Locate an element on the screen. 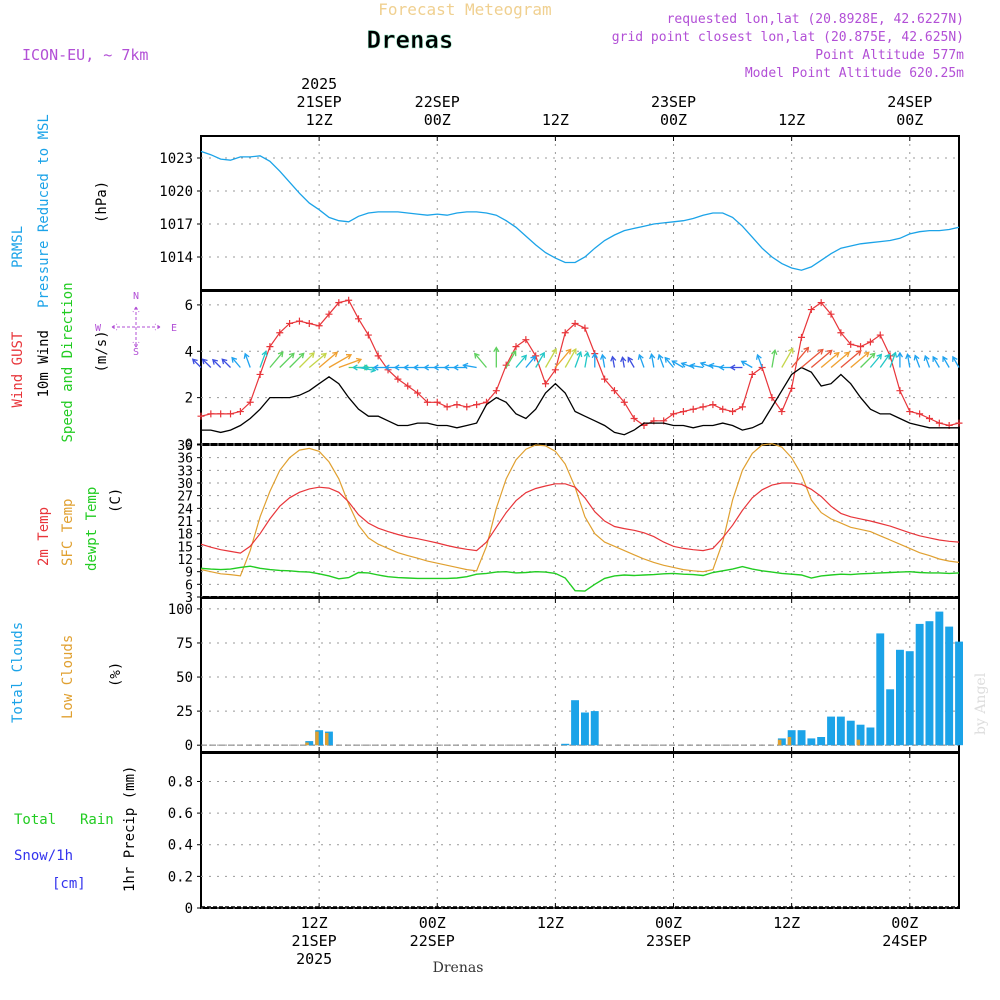  panel-frame is located at coordinates (580, 830).